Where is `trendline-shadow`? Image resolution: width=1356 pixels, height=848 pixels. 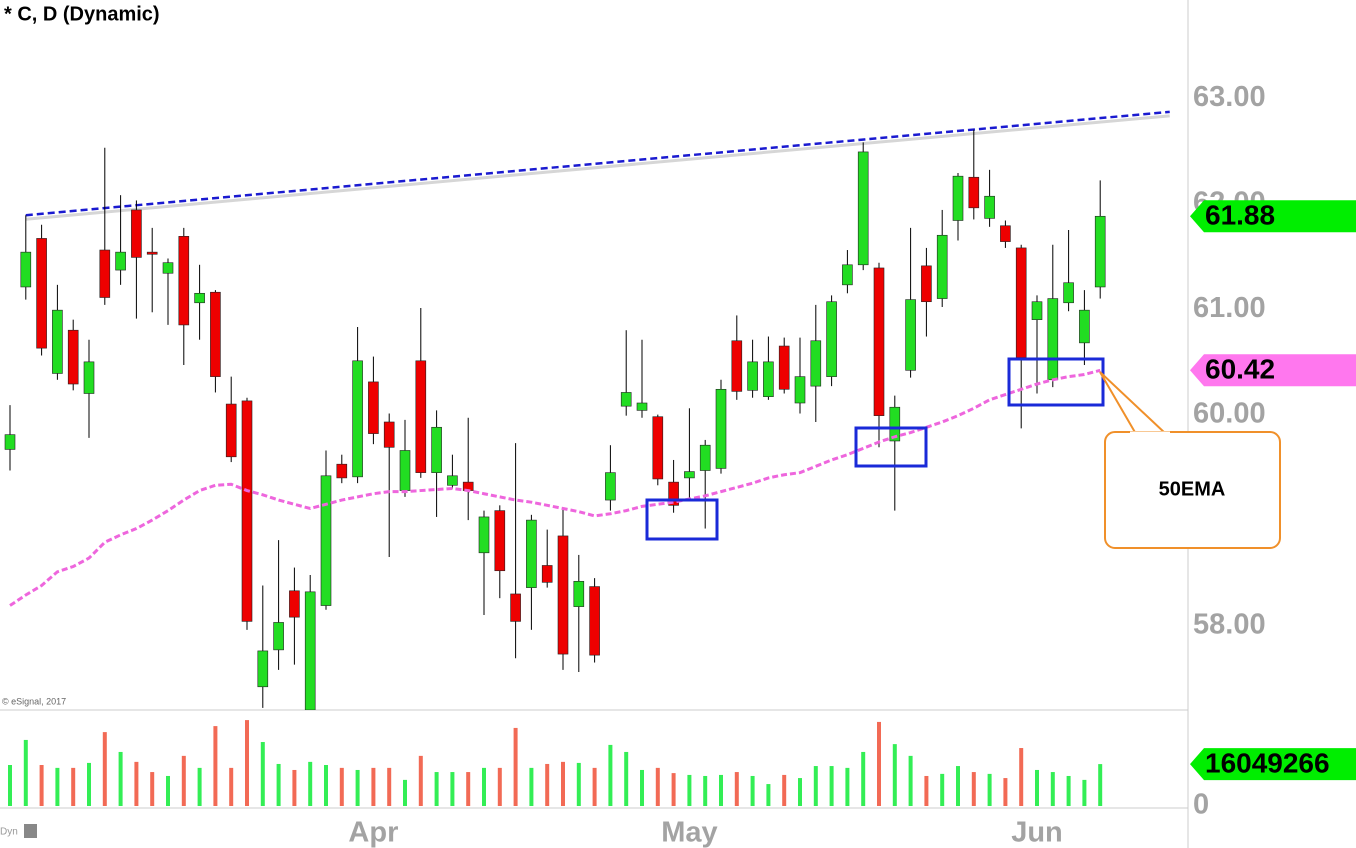 trendline-shadow is located at coordinates (597, 167).